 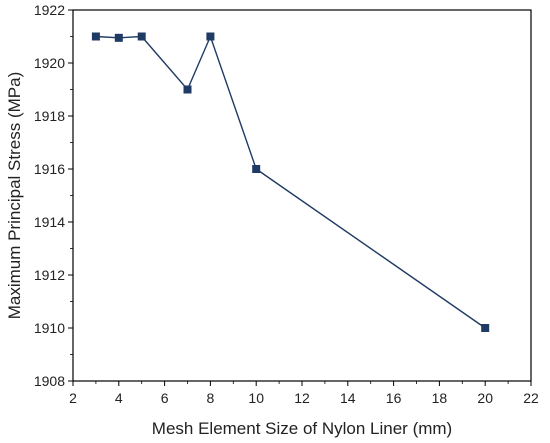 What do you see at coordinates (302, 398) in the screenshot?
I see `x-tick-label: 12` at bounding box center [302, 398].